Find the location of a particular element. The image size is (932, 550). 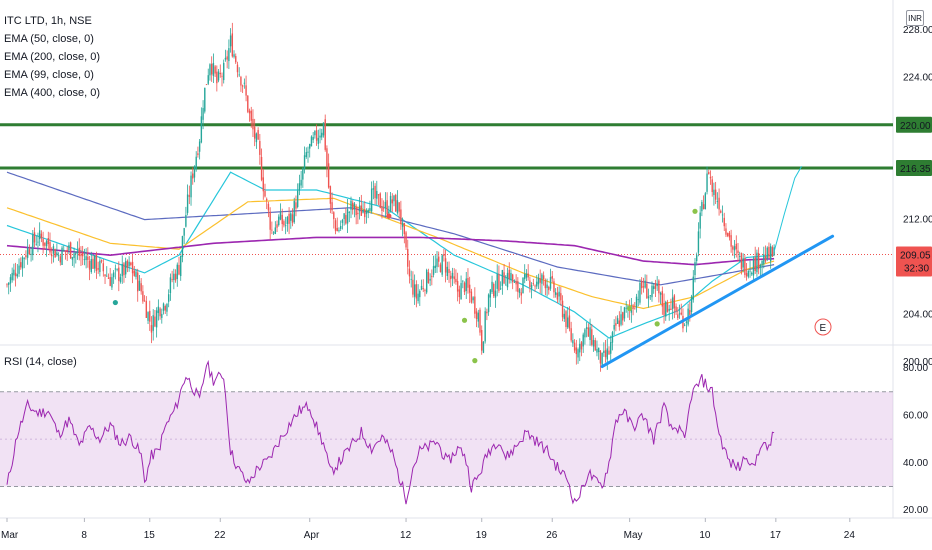

indicator-ema50-label: EMA (50, close, 0) is located at coordinates (49, 39).